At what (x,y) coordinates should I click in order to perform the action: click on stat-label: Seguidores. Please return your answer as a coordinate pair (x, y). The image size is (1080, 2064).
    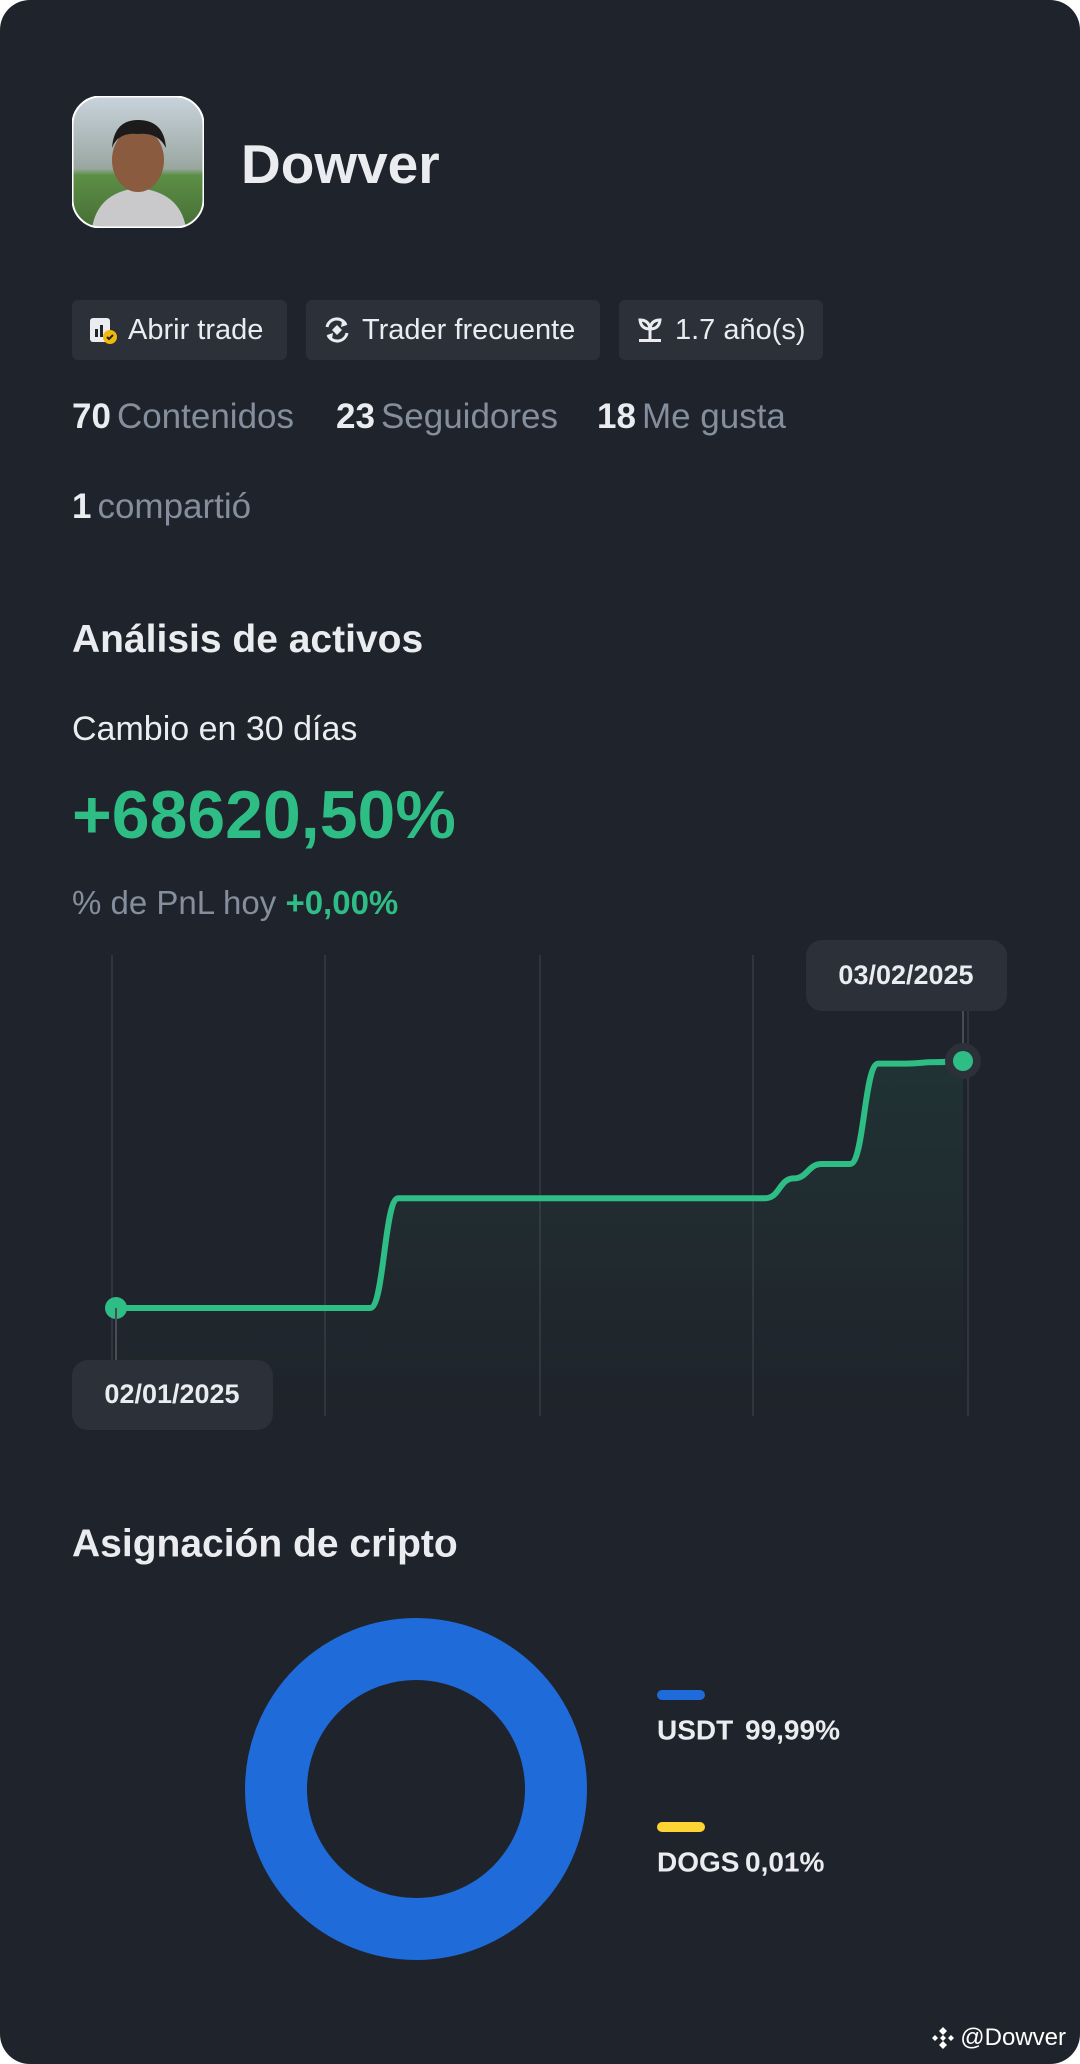
    Looking at the image, I should click on (469, 416).